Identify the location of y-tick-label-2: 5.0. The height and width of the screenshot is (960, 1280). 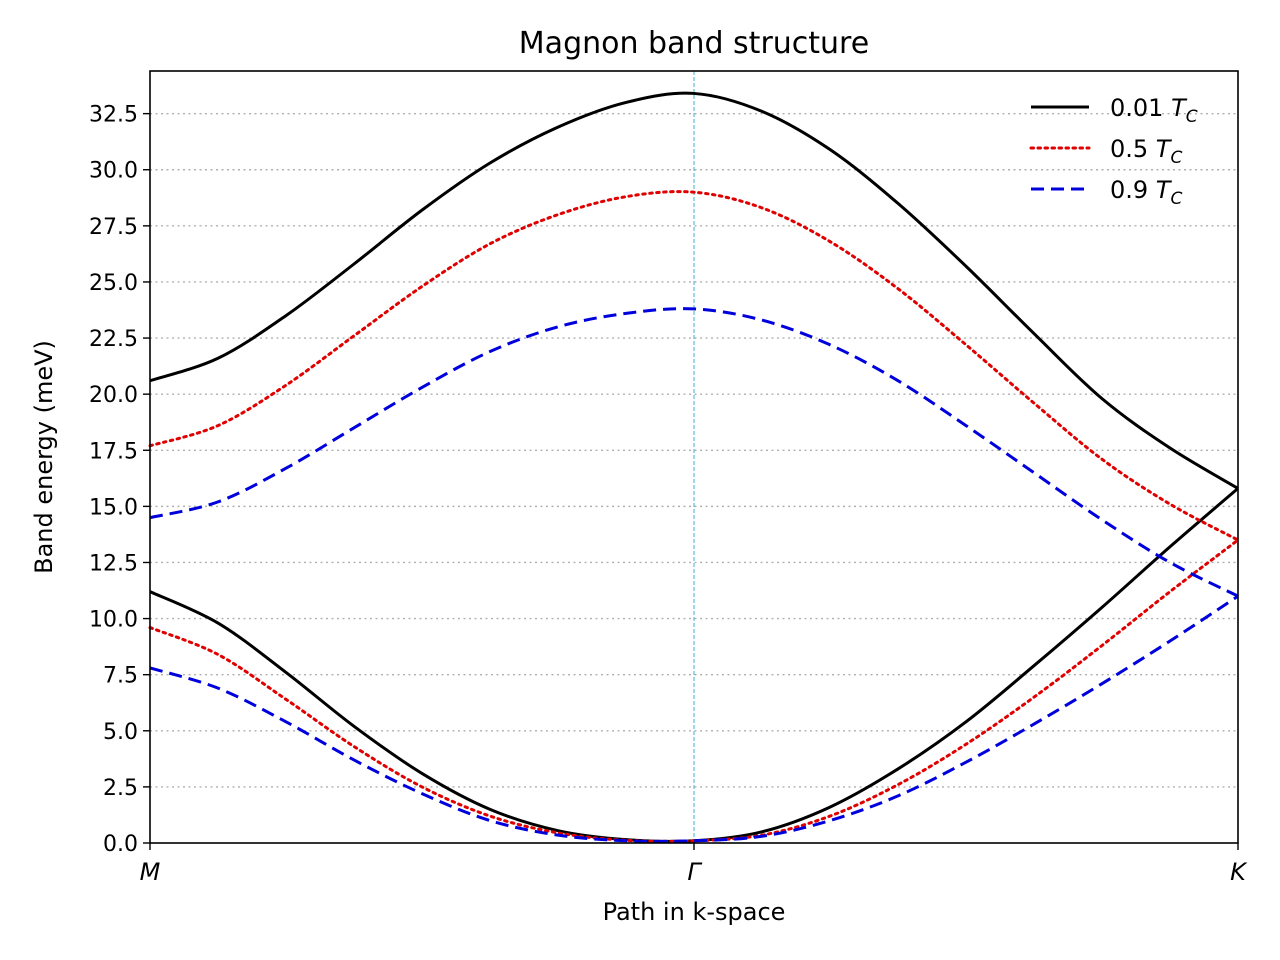
(120, 732).